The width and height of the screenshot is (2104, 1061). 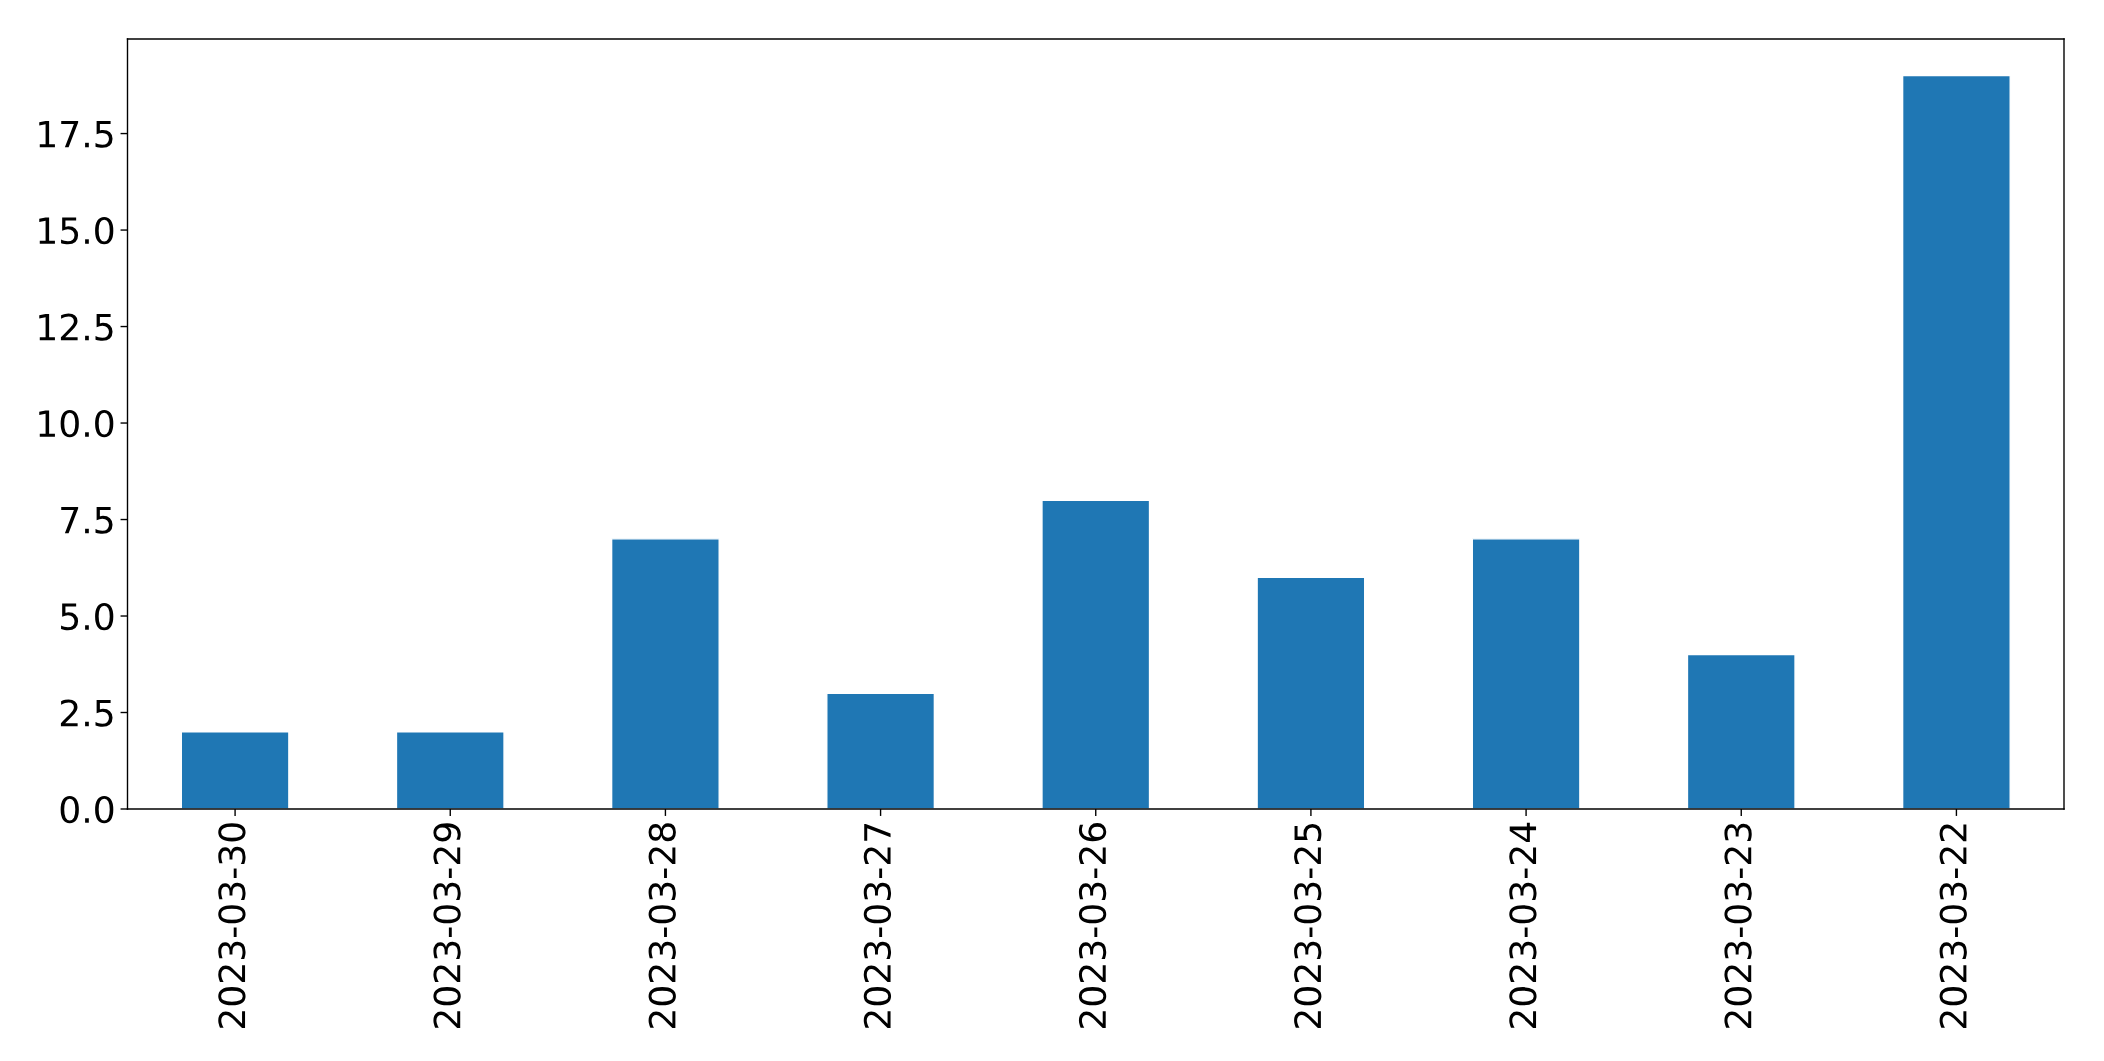 I want to click on x-tick-label: 2023-03-28, so click(x=662, y=926).